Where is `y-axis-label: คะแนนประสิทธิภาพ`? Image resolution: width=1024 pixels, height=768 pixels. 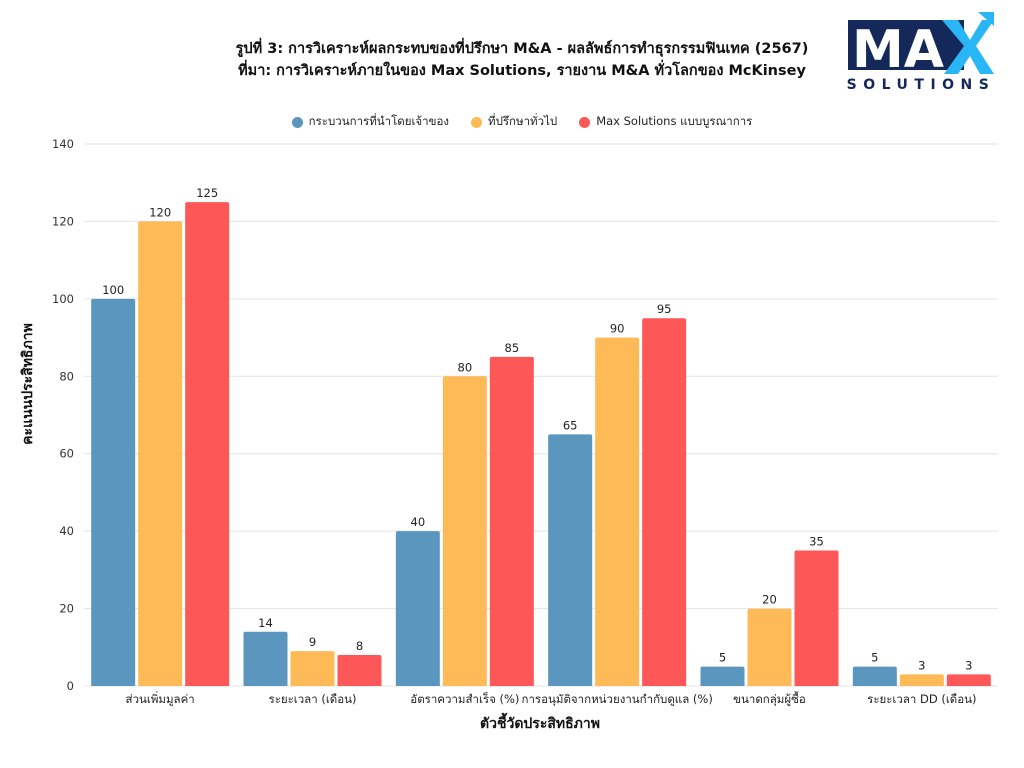 y-axis-label: คะแนนประสิทธิภาพ is located at coordinates (28, 384).